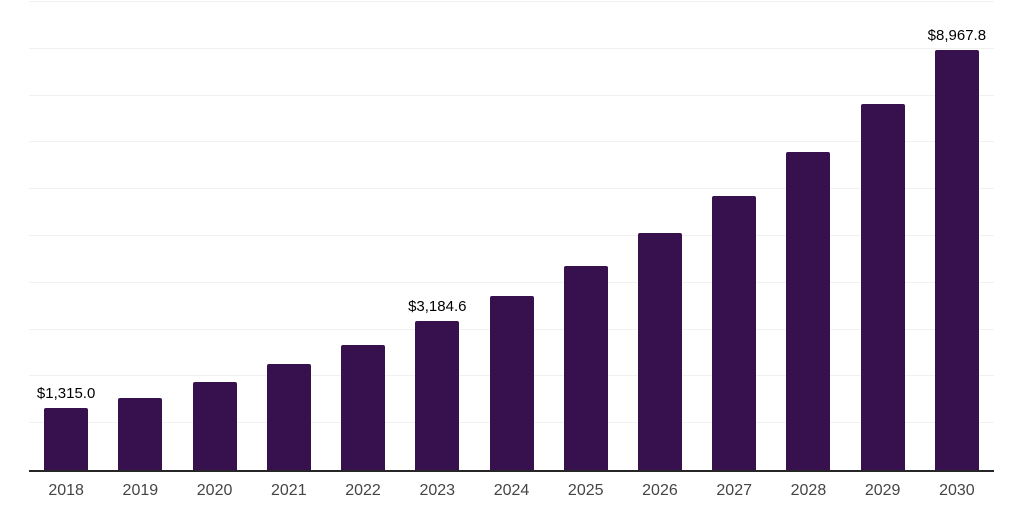  What do you see at coordinates (511, 471) in the screenshot?
I see `x-axis-line` at bounding box center [511, 471].